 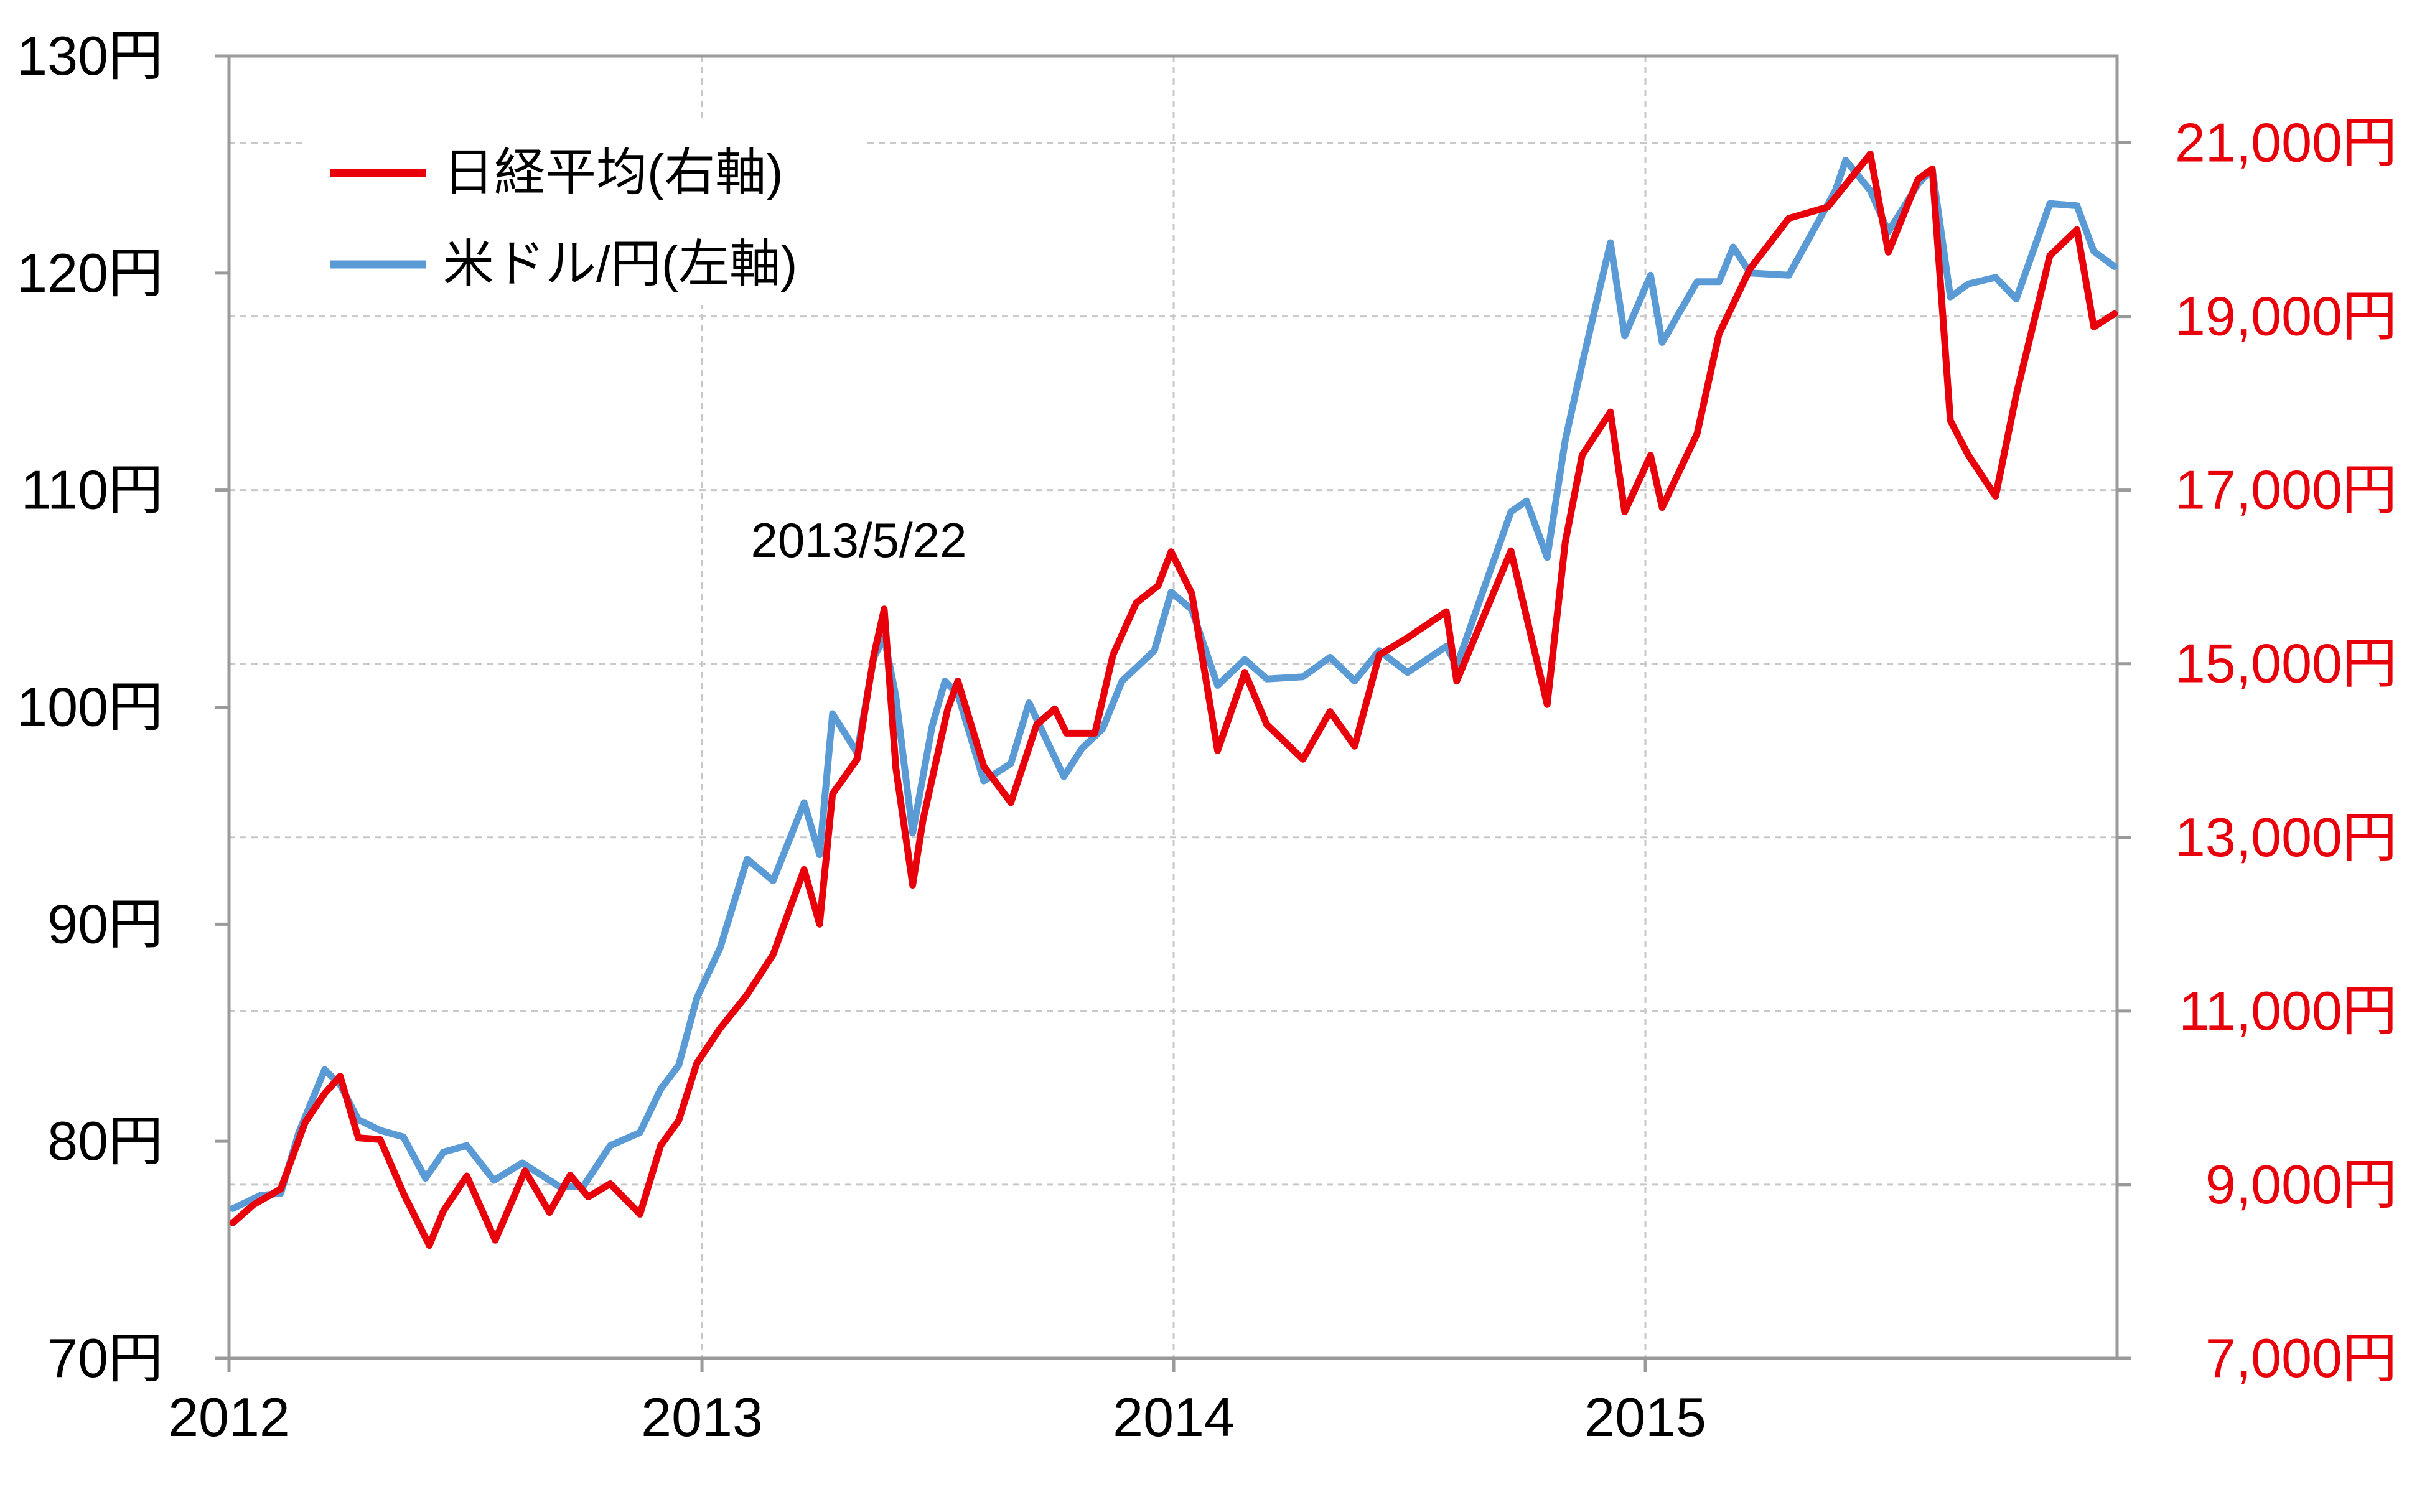 What do you see at coordinates (105, 1358) in the screenshot?
I see `y-left-tick-label: 70円` at bounding box center [105, 1358].